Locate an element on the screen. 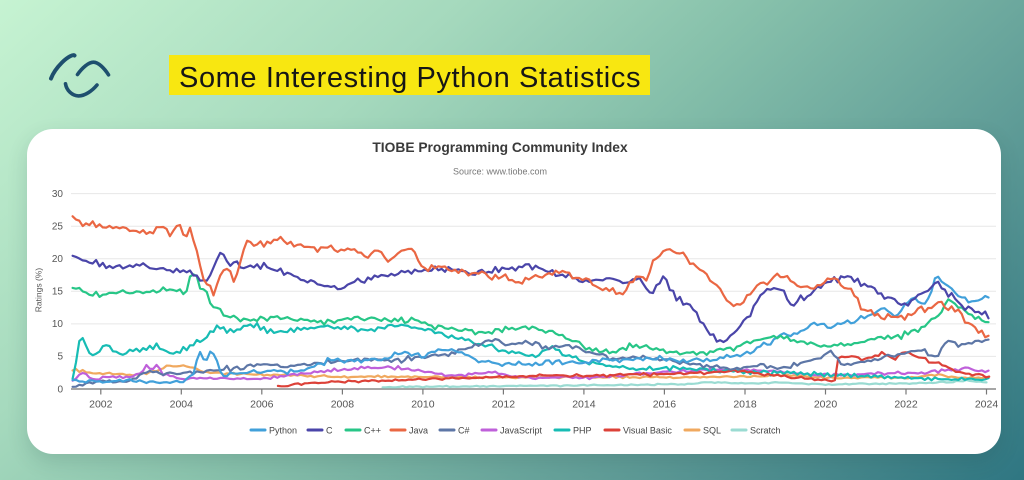  svg-text: 2018 is located at coordinates (745, 405).